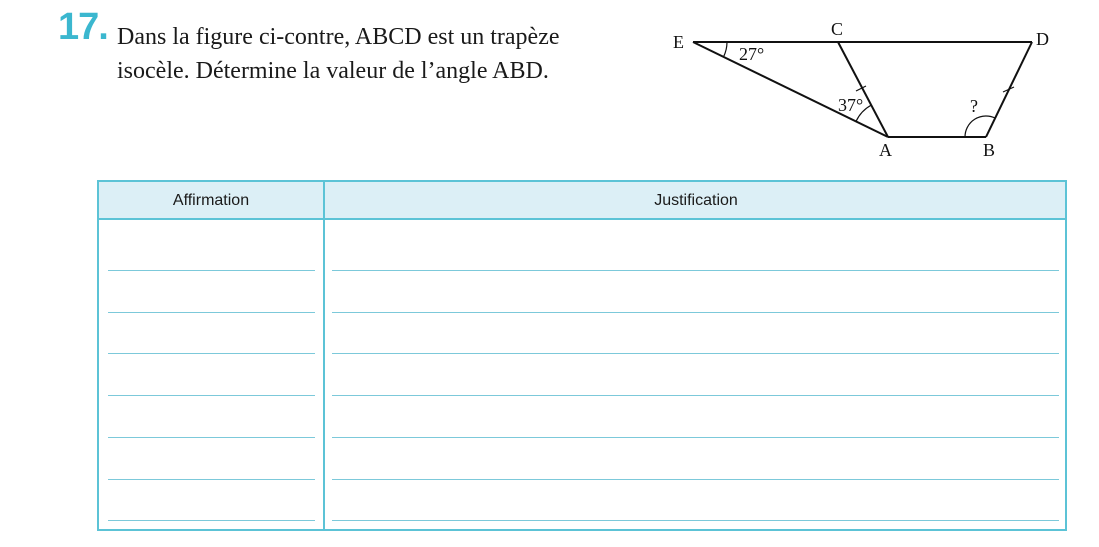  Describe the element at coordinates (863, 113) in the screenshot. I see `angle-arc-a` at that location.